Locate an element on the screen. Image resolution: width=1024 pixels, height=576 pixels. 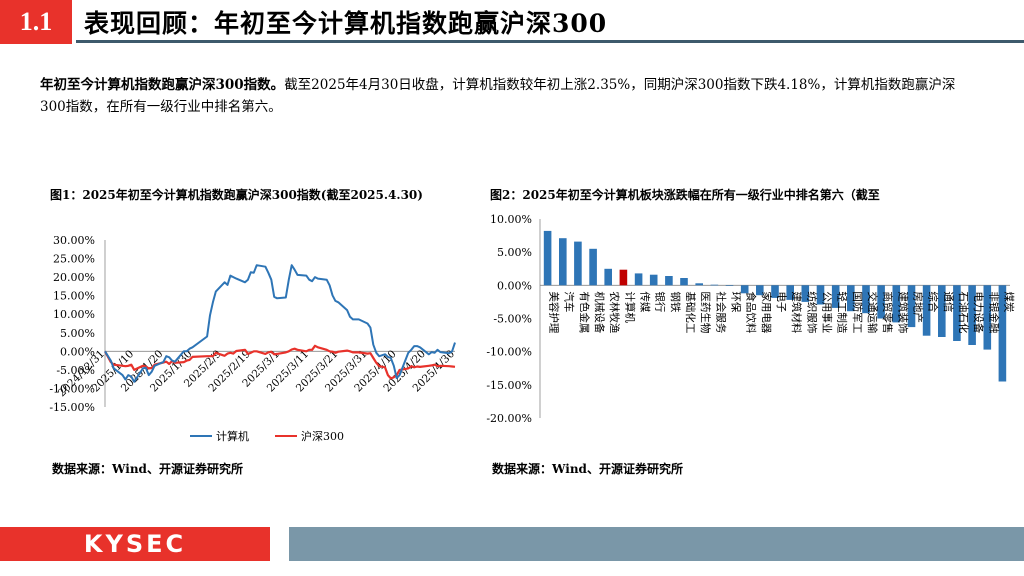
category-label: 传媒 is located at coordinates (645, 301).